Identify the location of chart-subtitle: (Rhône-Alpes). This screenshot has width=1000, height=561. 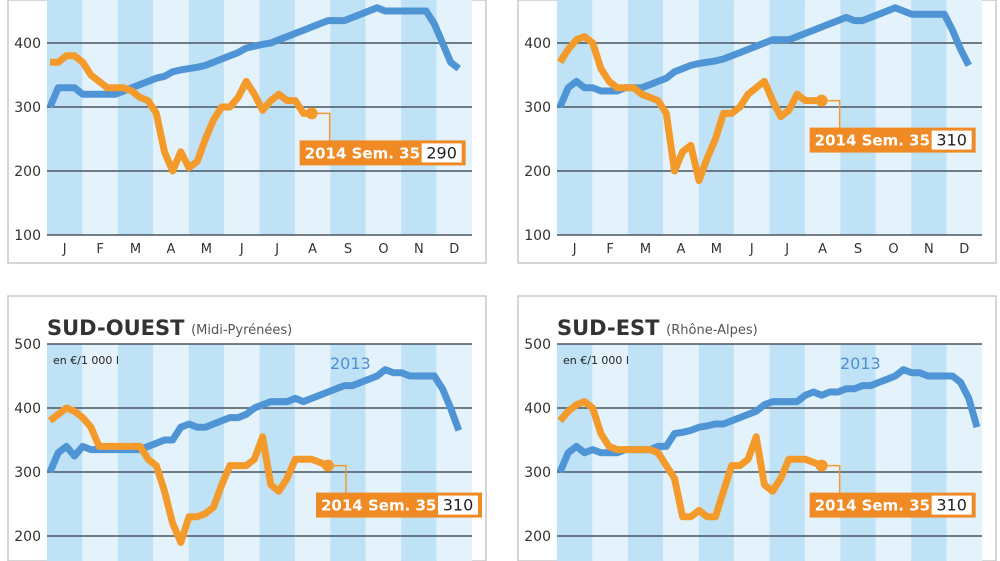
(712, 330).